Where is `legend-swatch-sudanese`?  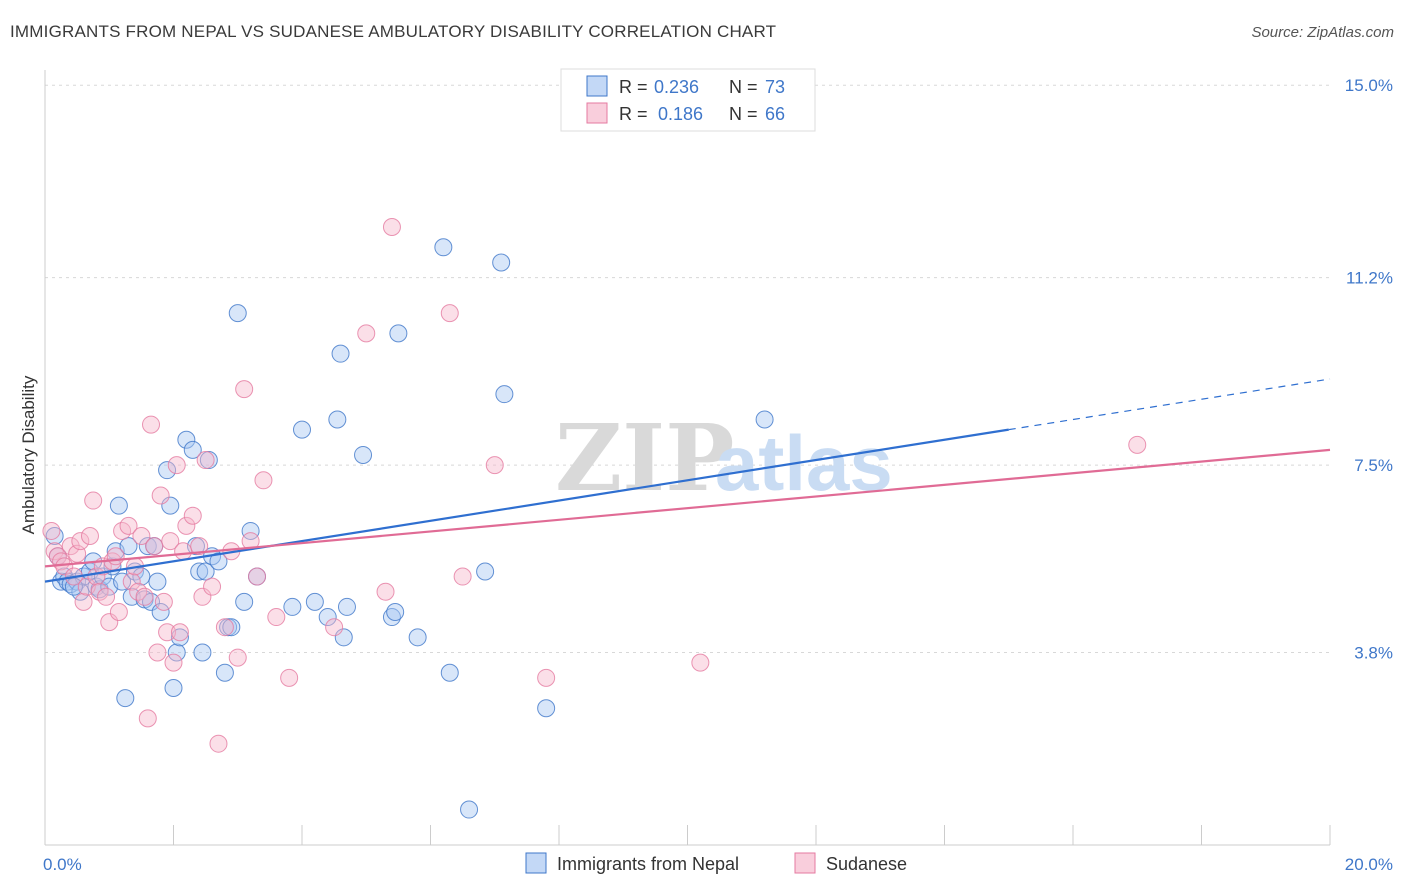
legend-swatch-sudanese is located at coordinates (597, 113).